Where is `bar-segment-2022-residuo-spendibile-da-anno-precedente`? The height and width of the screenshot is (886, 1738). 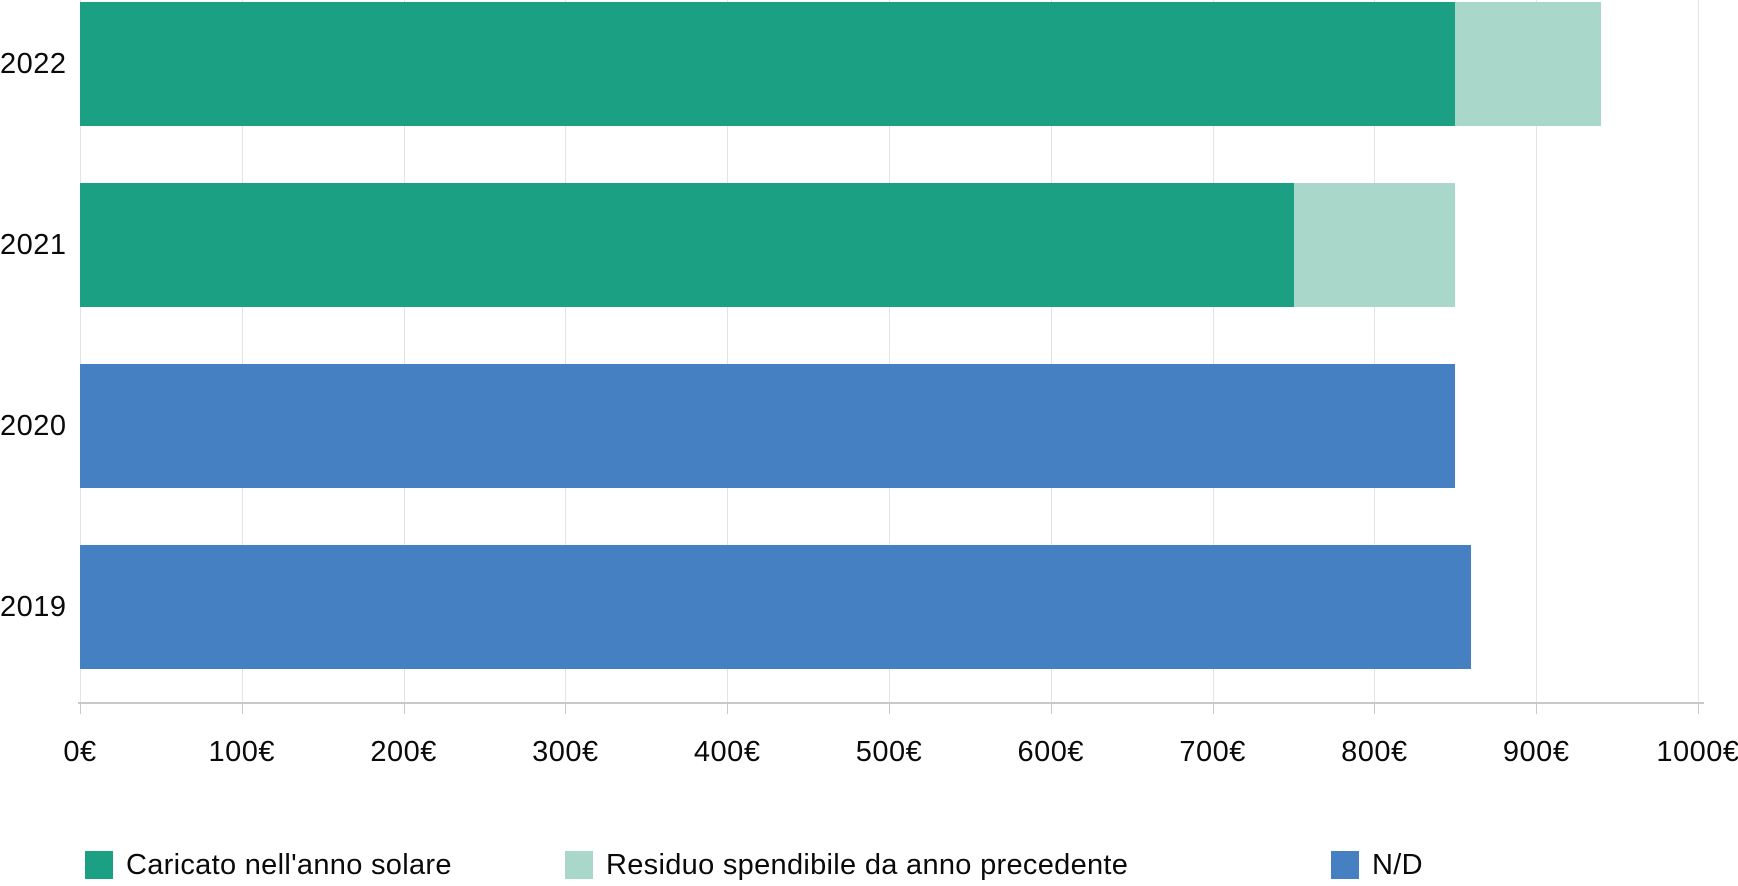
bar-segment-2022-residuo-spendibile-da-anno-precedente is located at coordinates (1528, 64).